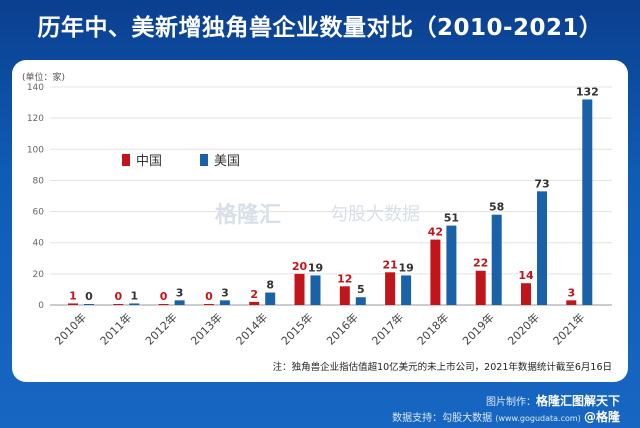 This screenshot has height=428, width=640. I want to click on x-tick-label: 2011年, so click(115, 328).